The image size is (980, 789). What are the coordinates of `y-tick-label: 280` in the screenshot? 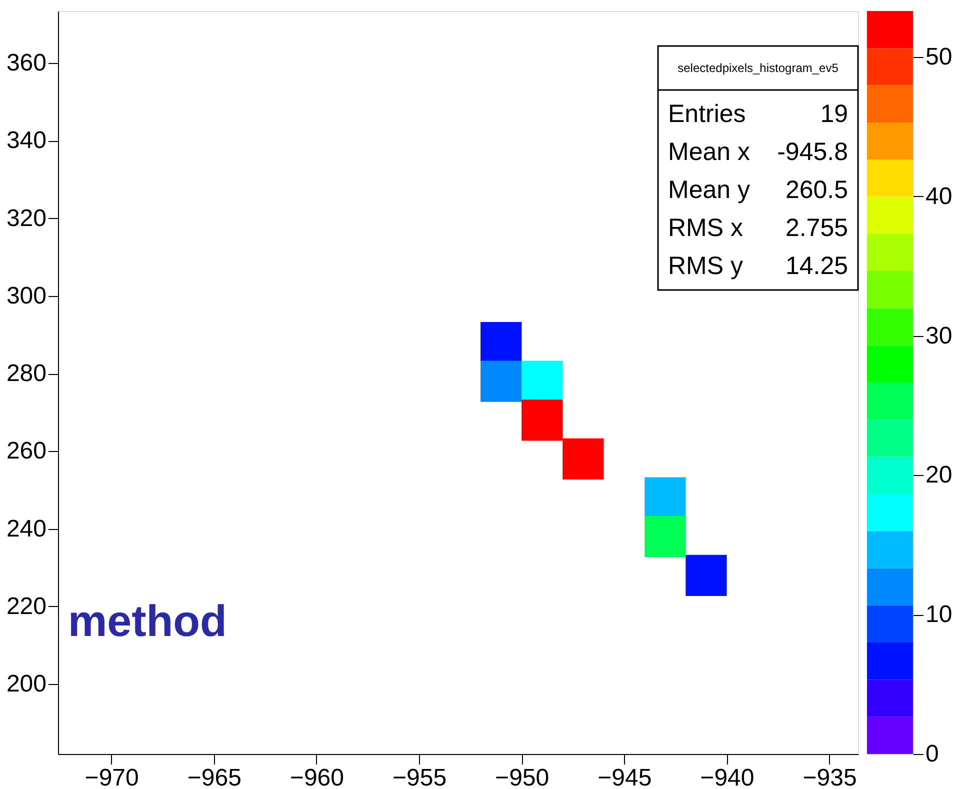 It's located at (26, 374).